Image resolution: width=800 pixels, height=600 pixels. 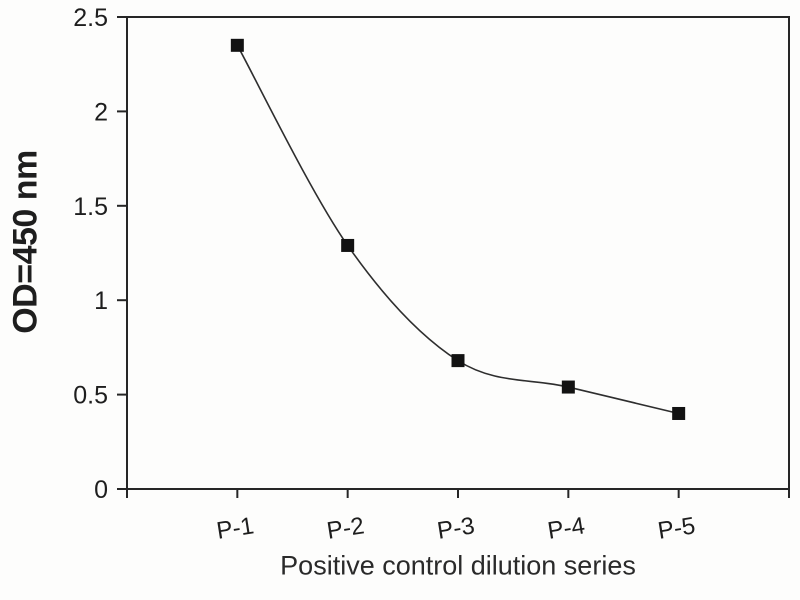 What do you see at coordinates (676, 528) in the screenshot?
I see `x-tick-label: P-5` at bounding box center [676, 528].